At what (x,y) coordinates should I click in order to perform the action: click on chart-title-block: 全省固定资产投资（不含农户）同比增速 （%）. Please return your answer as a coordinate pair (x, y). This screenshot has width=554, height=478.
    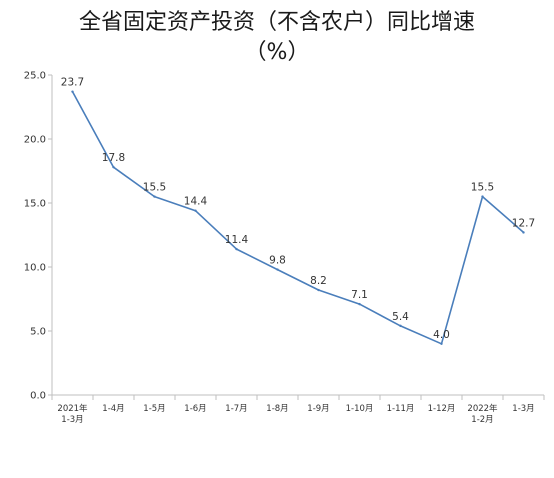
    Looking at the image, I should click on (277, 38).